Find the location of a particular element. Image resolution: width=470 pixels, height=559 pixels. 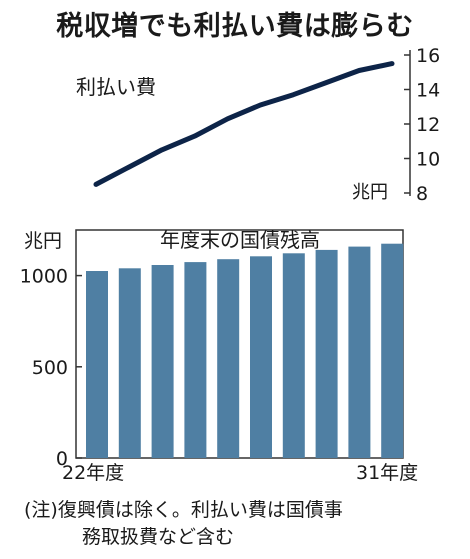

line-chart-unit: 兆円 is located at coordinates (370, 192).